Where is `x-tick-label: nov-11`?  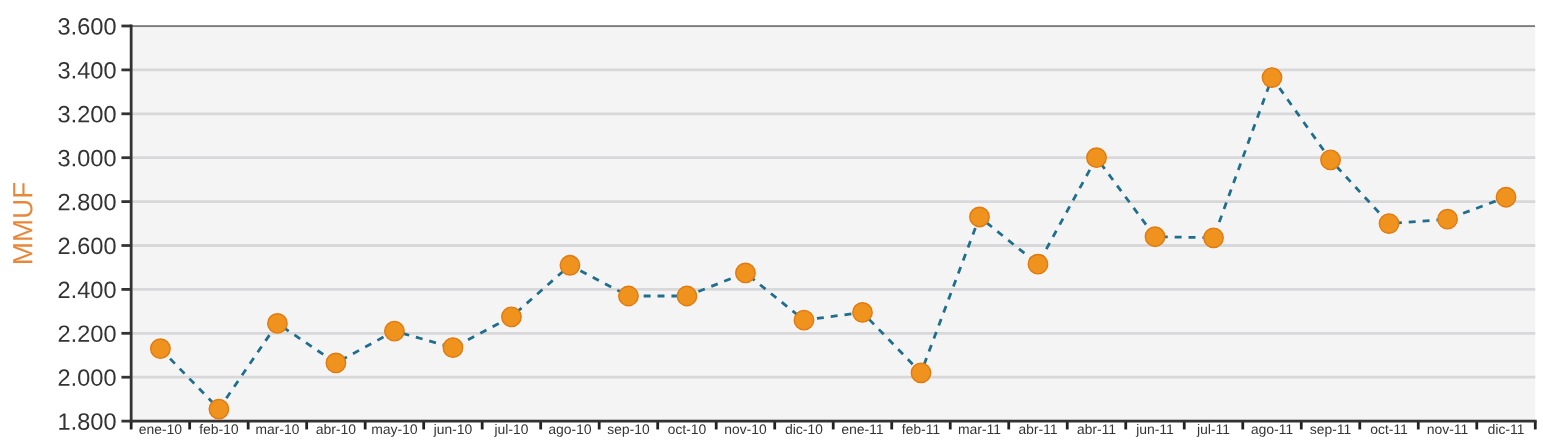
x-tick-label: nov-11 is located at coordinates (1447, 429).